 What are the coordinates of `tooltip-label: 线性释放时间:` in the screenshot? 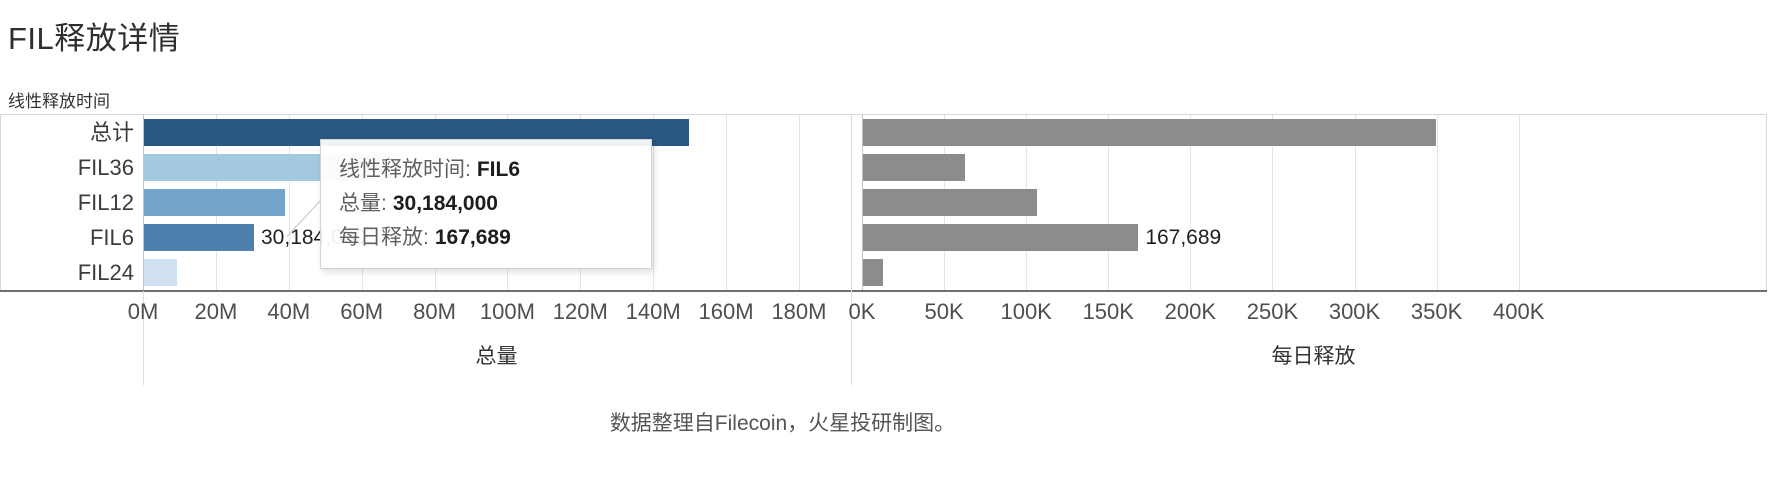 It's located at (405, 169).